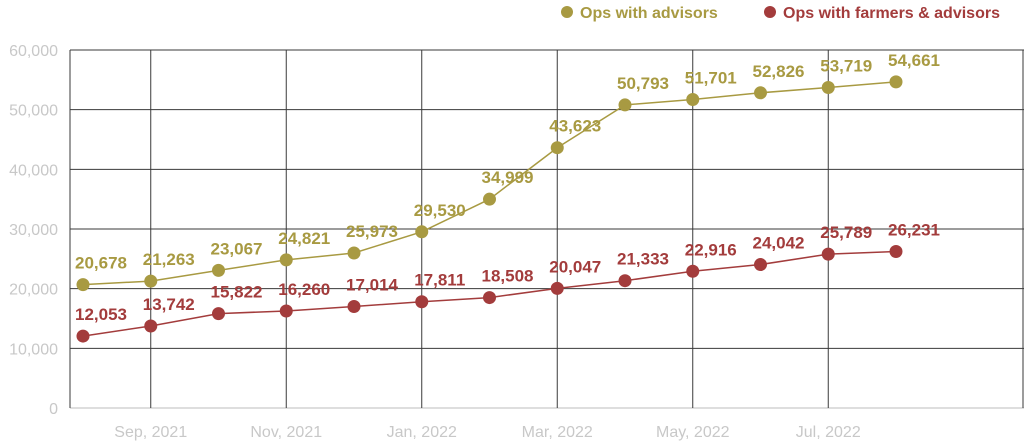 Image resolution: width=1024 pixels, height=441 pixels. What do you see at coordinates (779, 71) in the screenshot?
I see `data-label: 52,826` at bounding box center [779, 71].